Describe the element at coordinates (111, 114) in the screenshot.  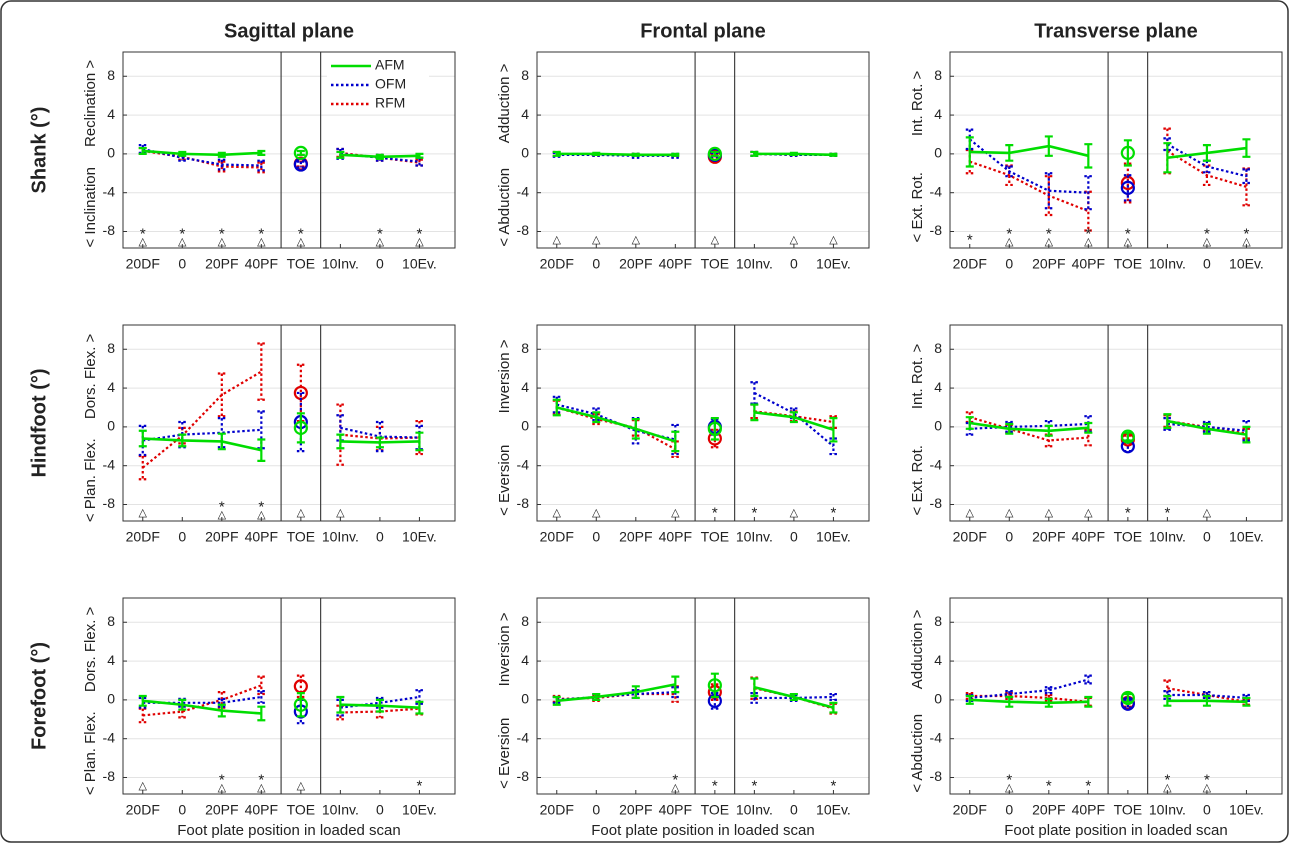
I see `y-tick-label: 4` at that location.